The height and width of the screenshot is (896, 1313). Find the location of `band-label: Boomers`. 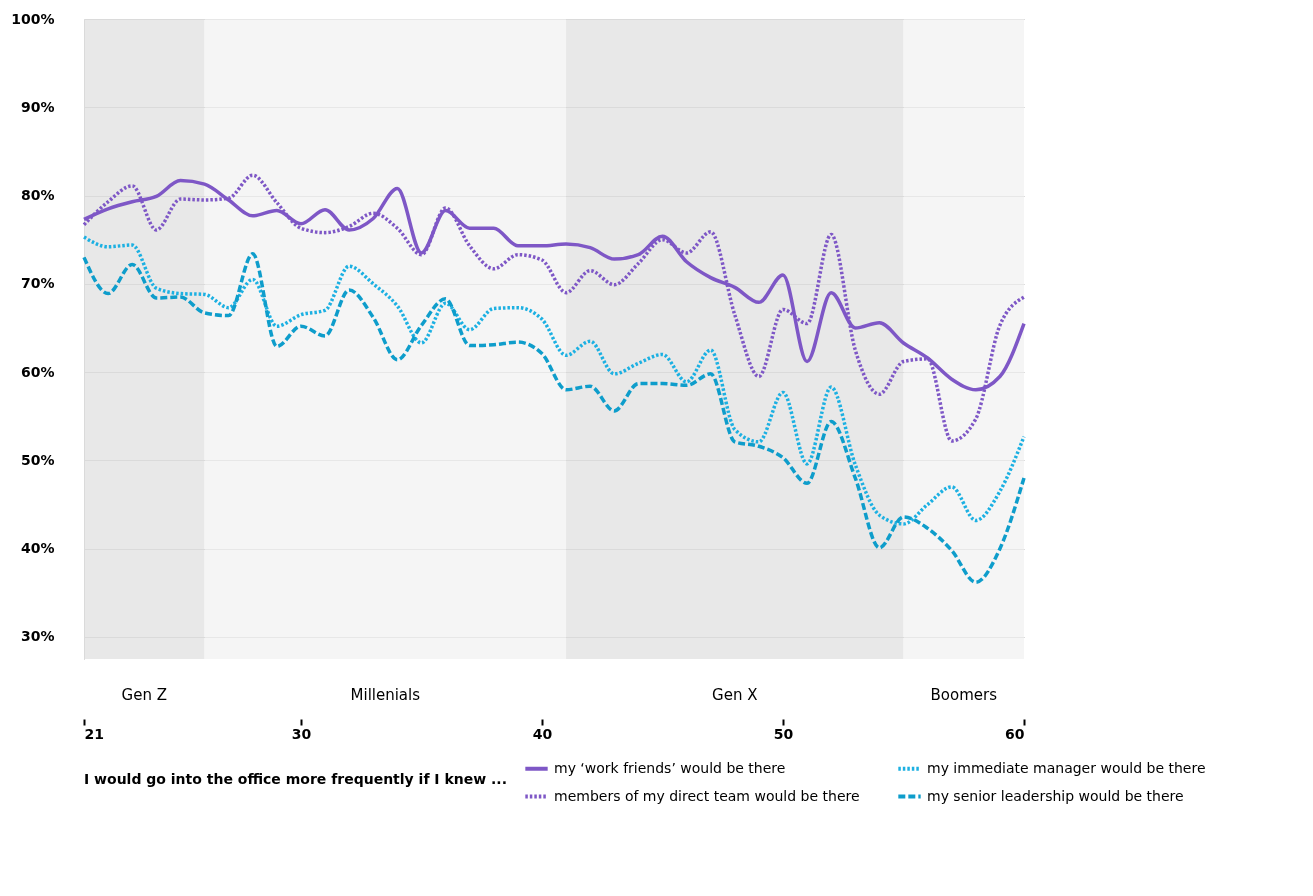

band-label: Boomers is located at coordinates (964, 695).